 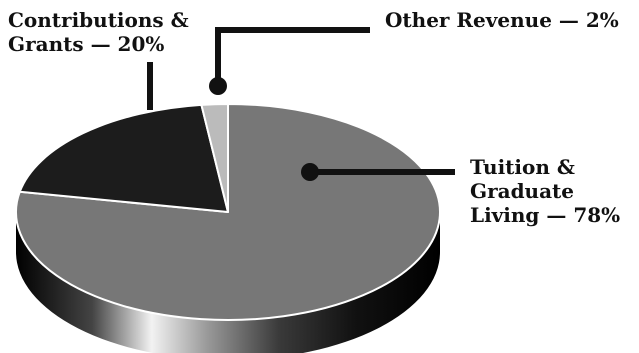 What do you see at coordinates (522, 191) in the screenshot?
I see `tuition-label-line2: Graduate` at bounding box center [522, 191].